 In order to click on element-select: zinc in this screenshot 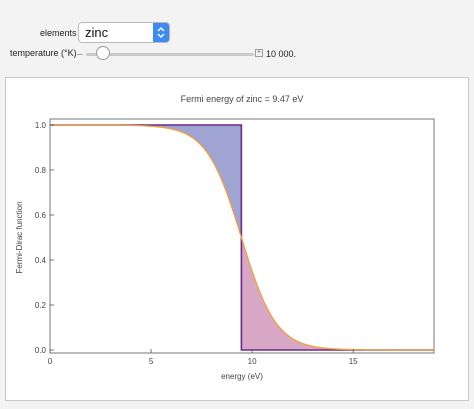, I will do `click(124, 32)`.